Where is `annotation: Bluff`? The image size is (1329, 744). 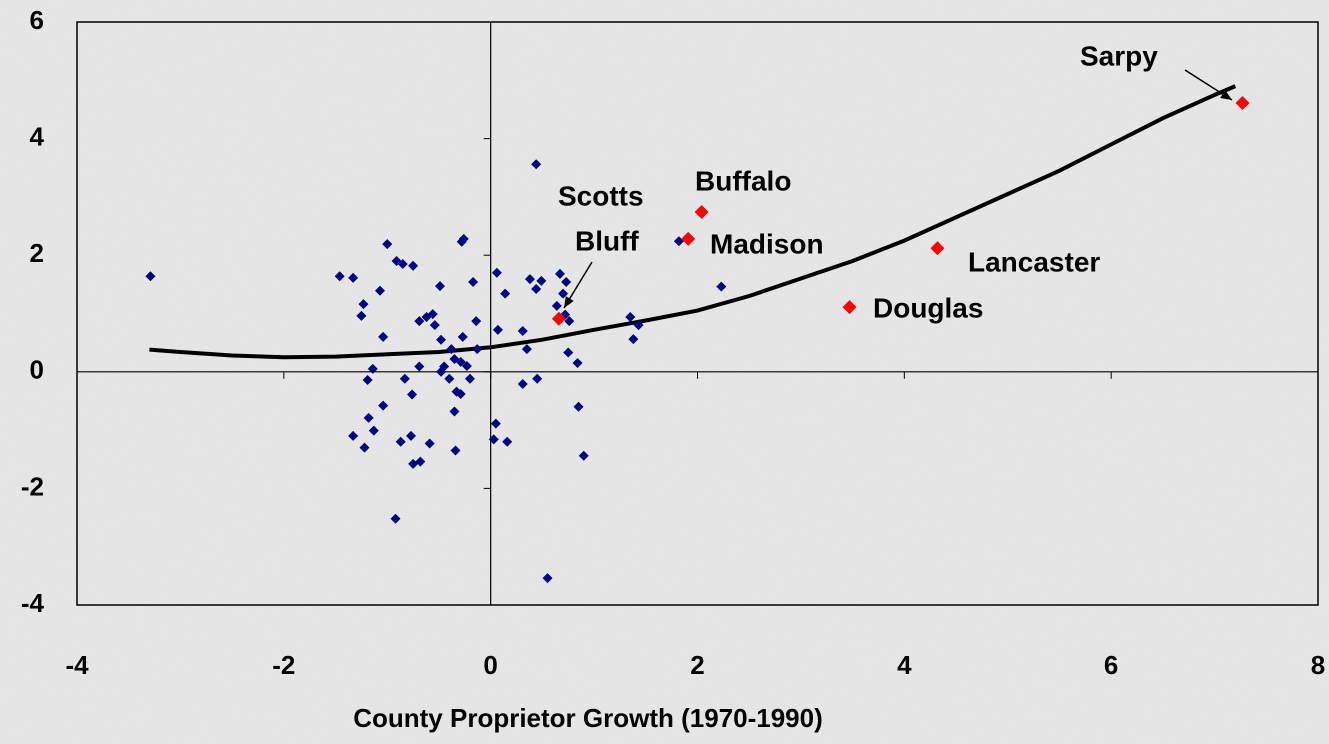 annotation: Bluff is located at coordinates (607, 240).